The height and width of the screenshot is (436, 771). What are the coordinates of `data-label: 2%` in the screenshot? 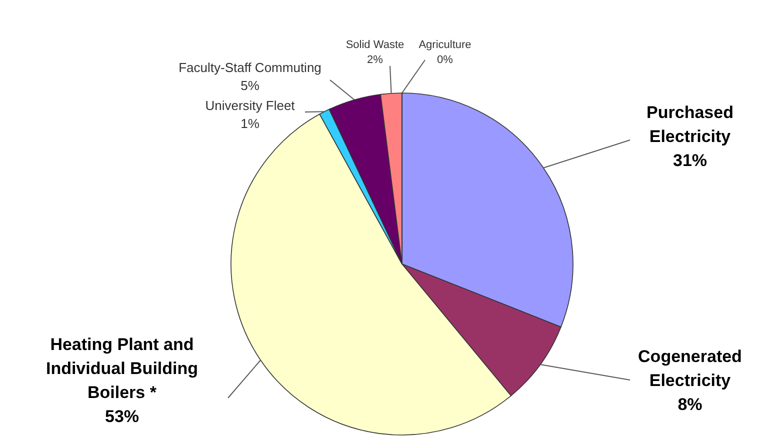 It's located at (375, 60).